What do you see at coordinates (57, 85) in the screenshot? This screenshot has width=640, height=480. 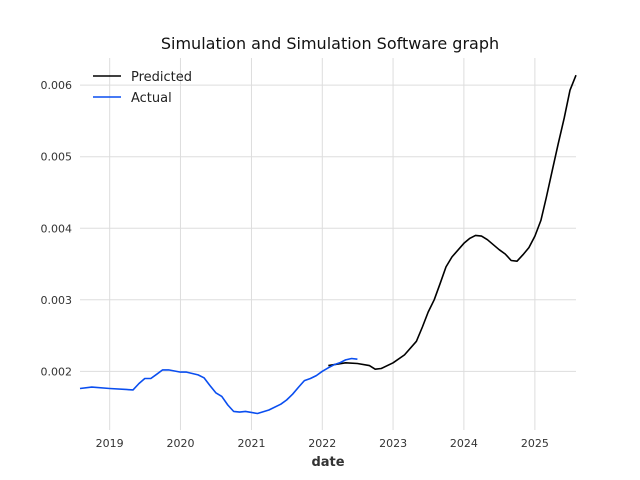 I see `y-tick-label: 0.006` at bounding box center [57, 85].